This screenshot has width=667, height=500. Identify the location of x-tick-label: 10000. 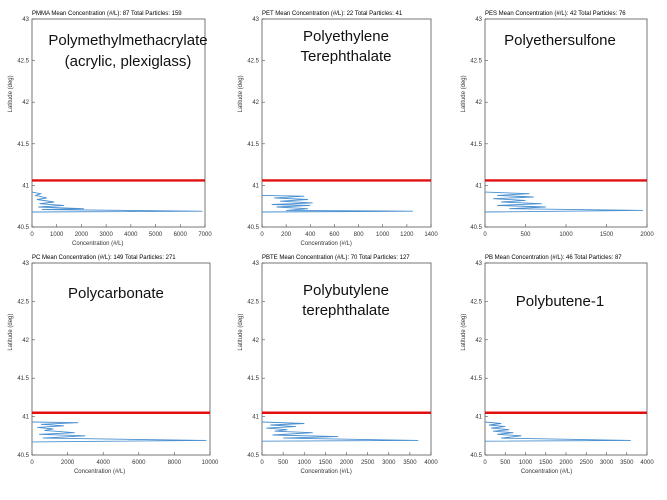
(210, 463).